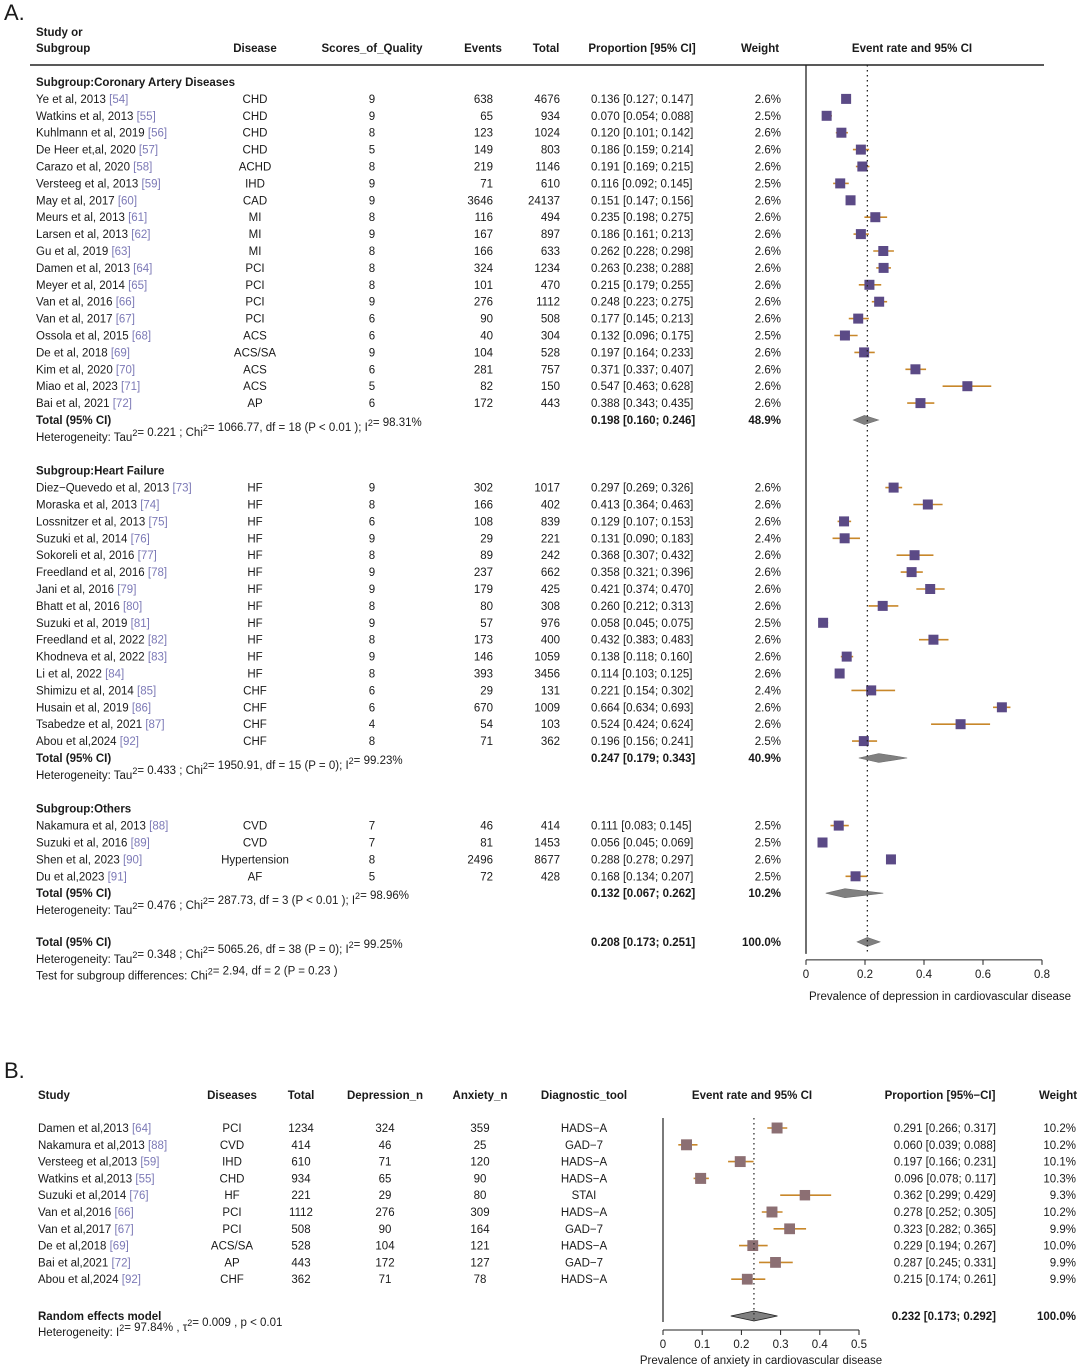 The height and width of the screenshot is (1370, 1080). Describe the element at coordinates (584, 1263) in the screenshot. I see `diagnostic-tool-cell: GAD−7` at that location.